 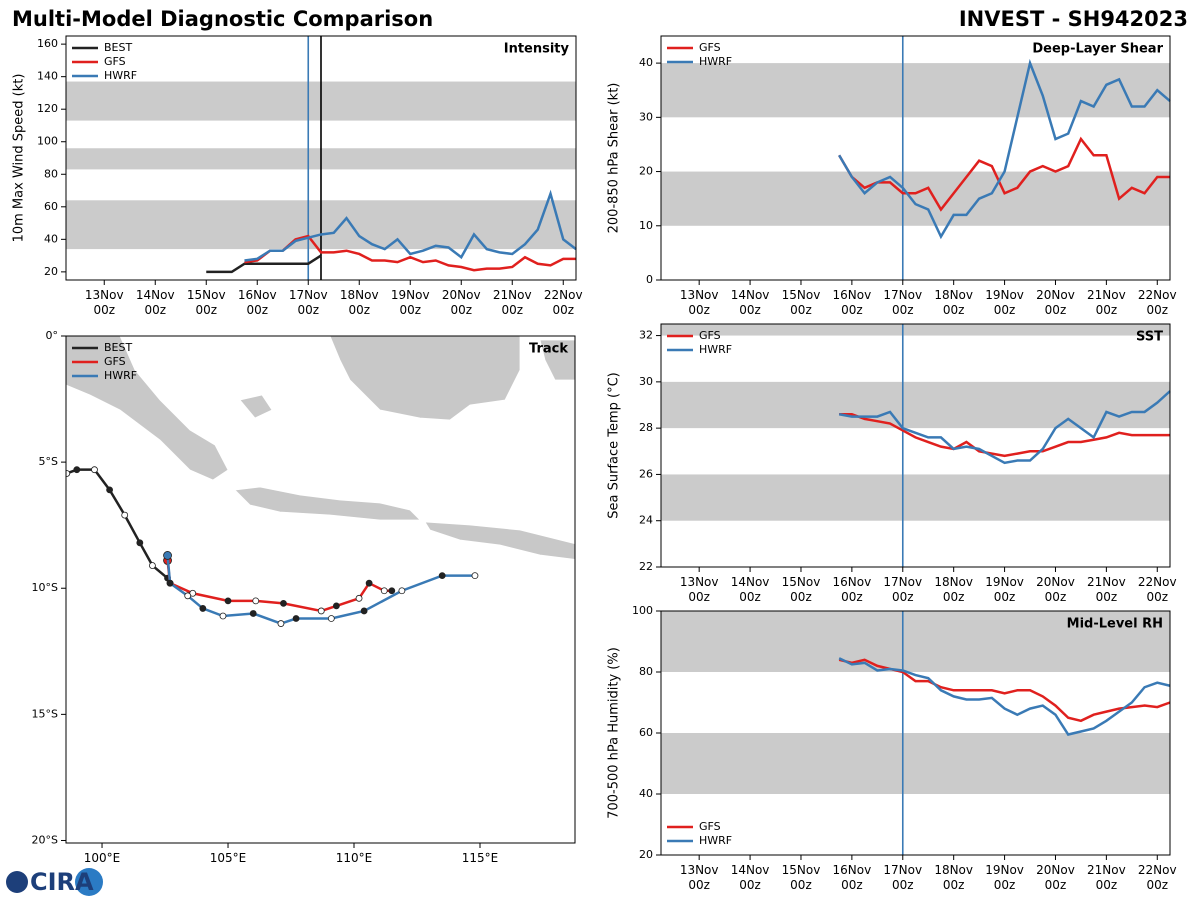 What do you see at coordinates (614, 733) in the screenshot?
I see `y-axis-label: 700-500 hPa Humidity (%)` at bounding box center [614, 733].